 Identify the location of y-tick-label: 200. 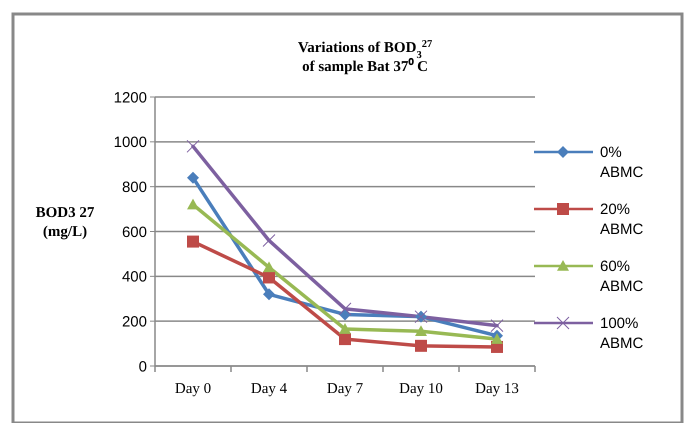
(134, 321).